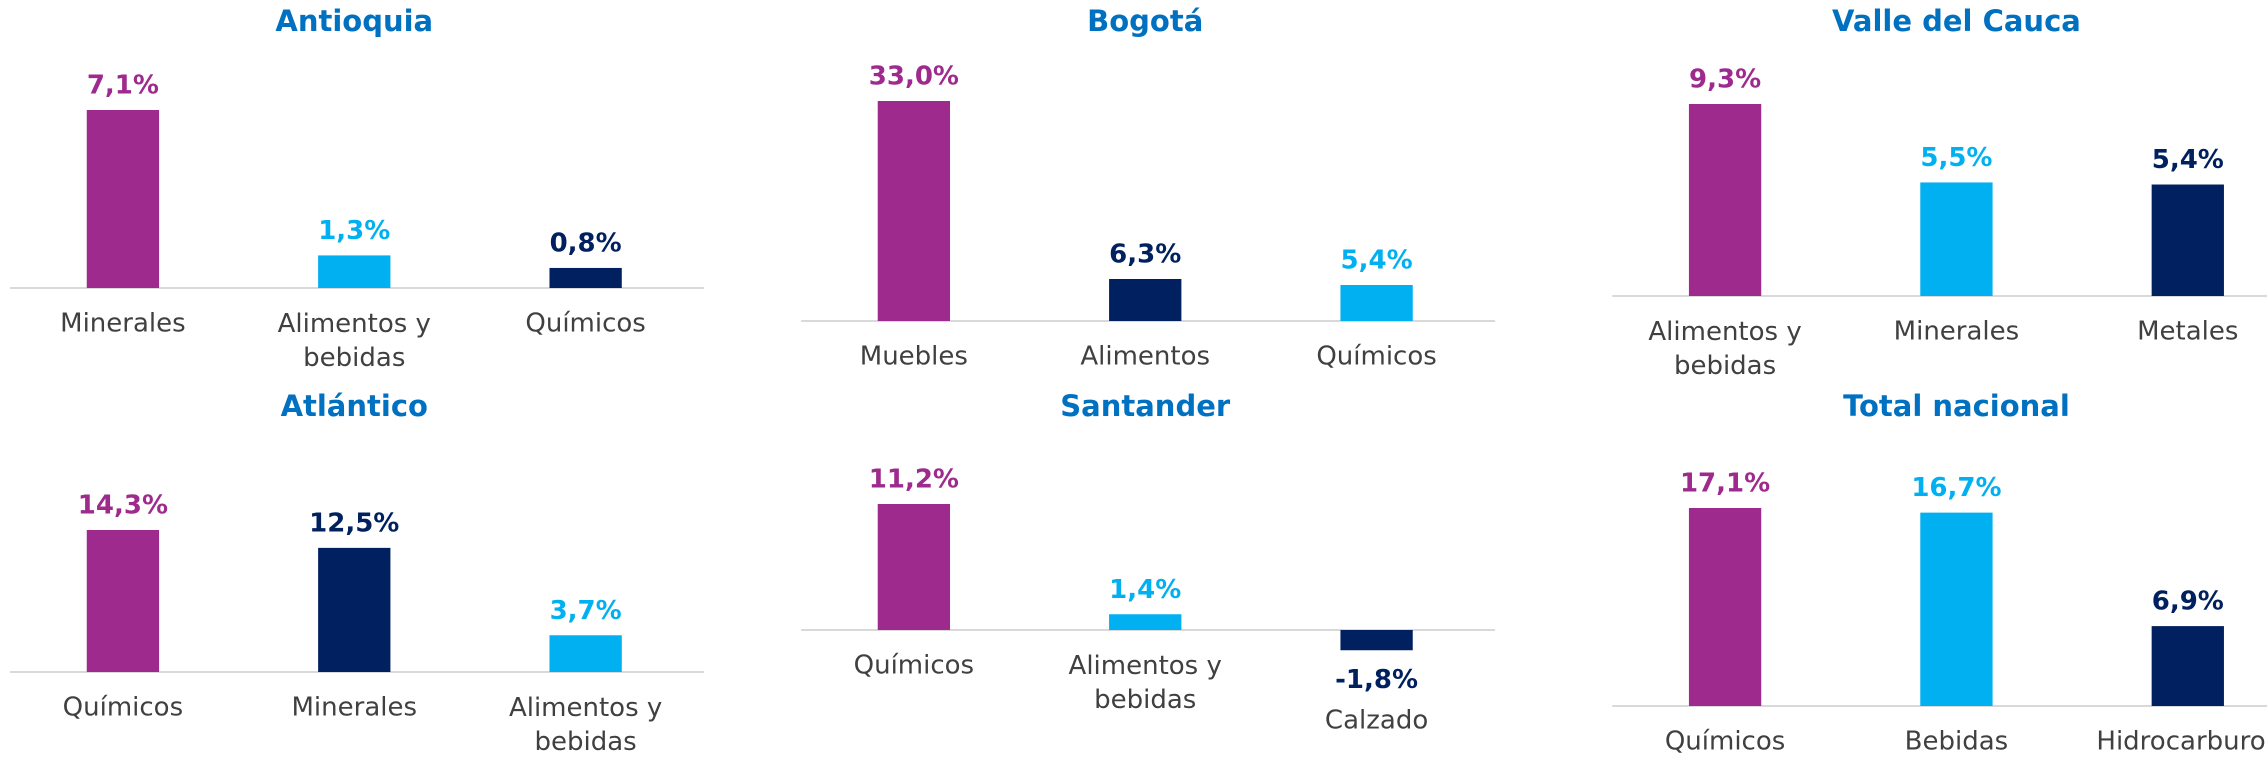 The image size is (2267, 769). Describe the element at coordinates (123, 506) in the screenshot. I see `value-label: 14,3%` at that location.